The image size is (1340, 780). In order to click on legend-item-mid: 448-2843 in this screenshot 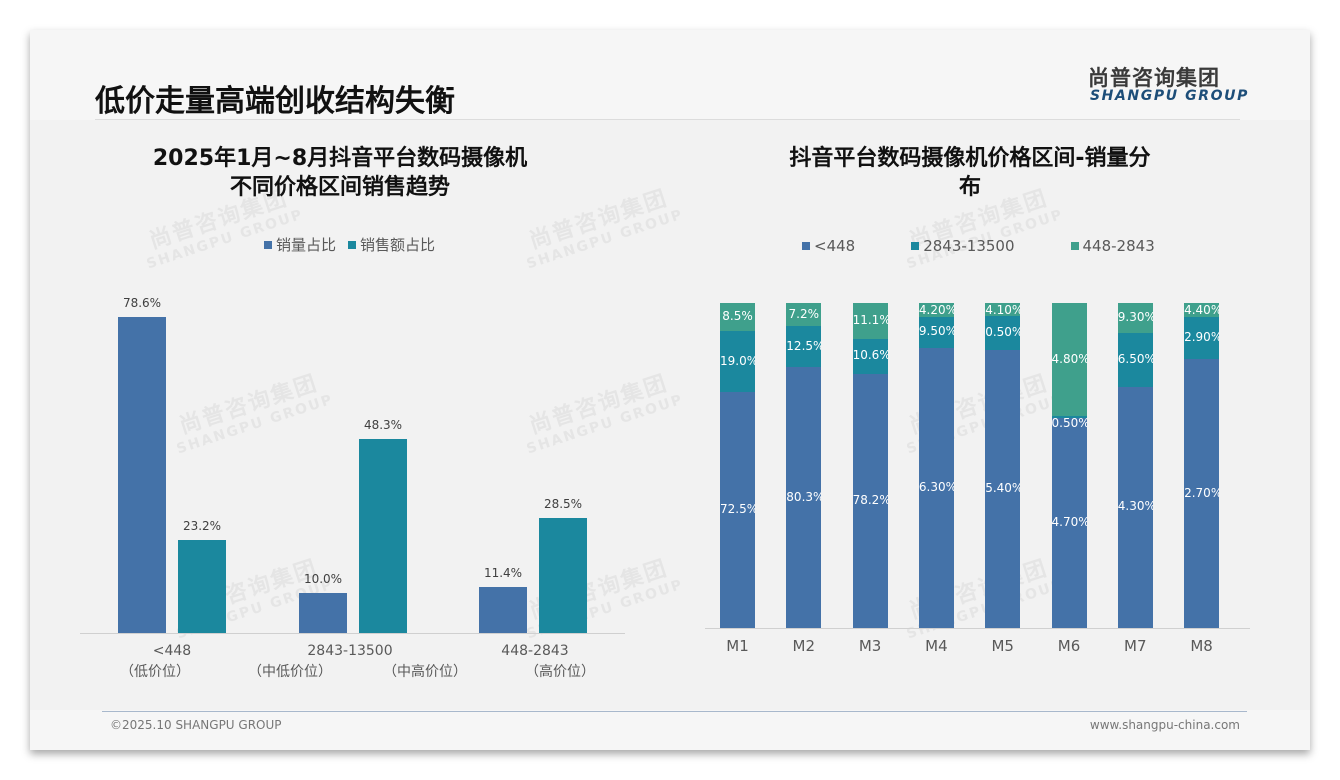, I will do `click(1112, 246)`.